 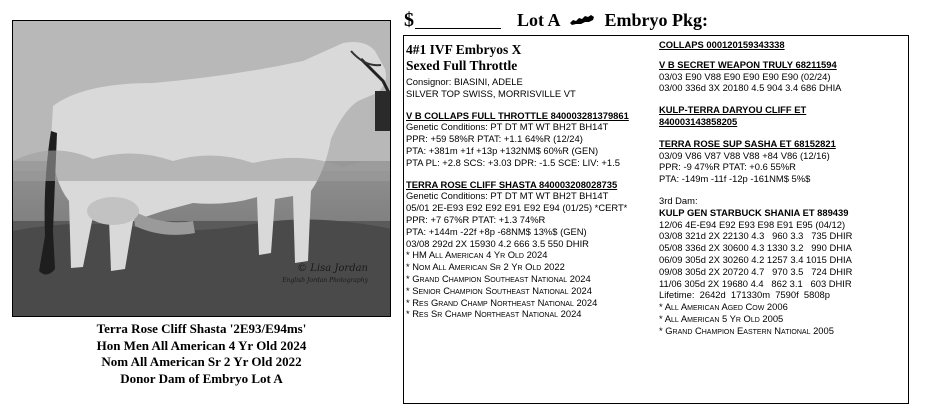 What do you see at coordinates (744, 295) in the screenshot?
I see `third-dam-lifetime: Lifetime: 2642d 171330m 7590f 5808p` at bounding box center [744, 295].